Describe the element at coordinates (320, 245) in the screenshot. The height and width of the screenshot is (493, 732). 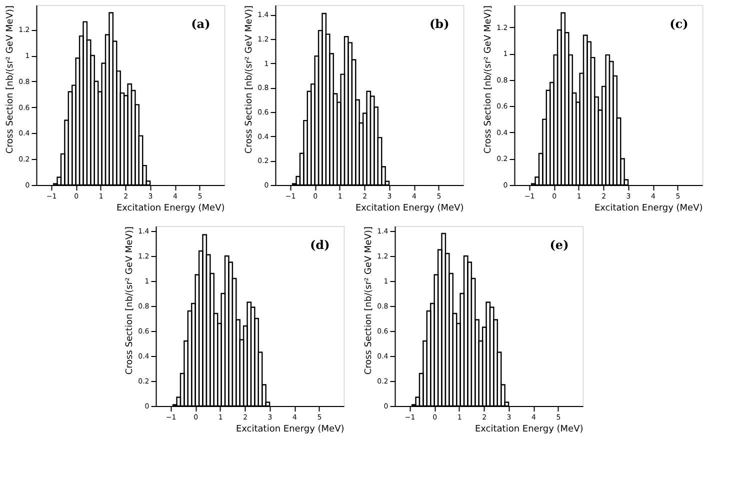
I see `annotation: (d)` at that location.